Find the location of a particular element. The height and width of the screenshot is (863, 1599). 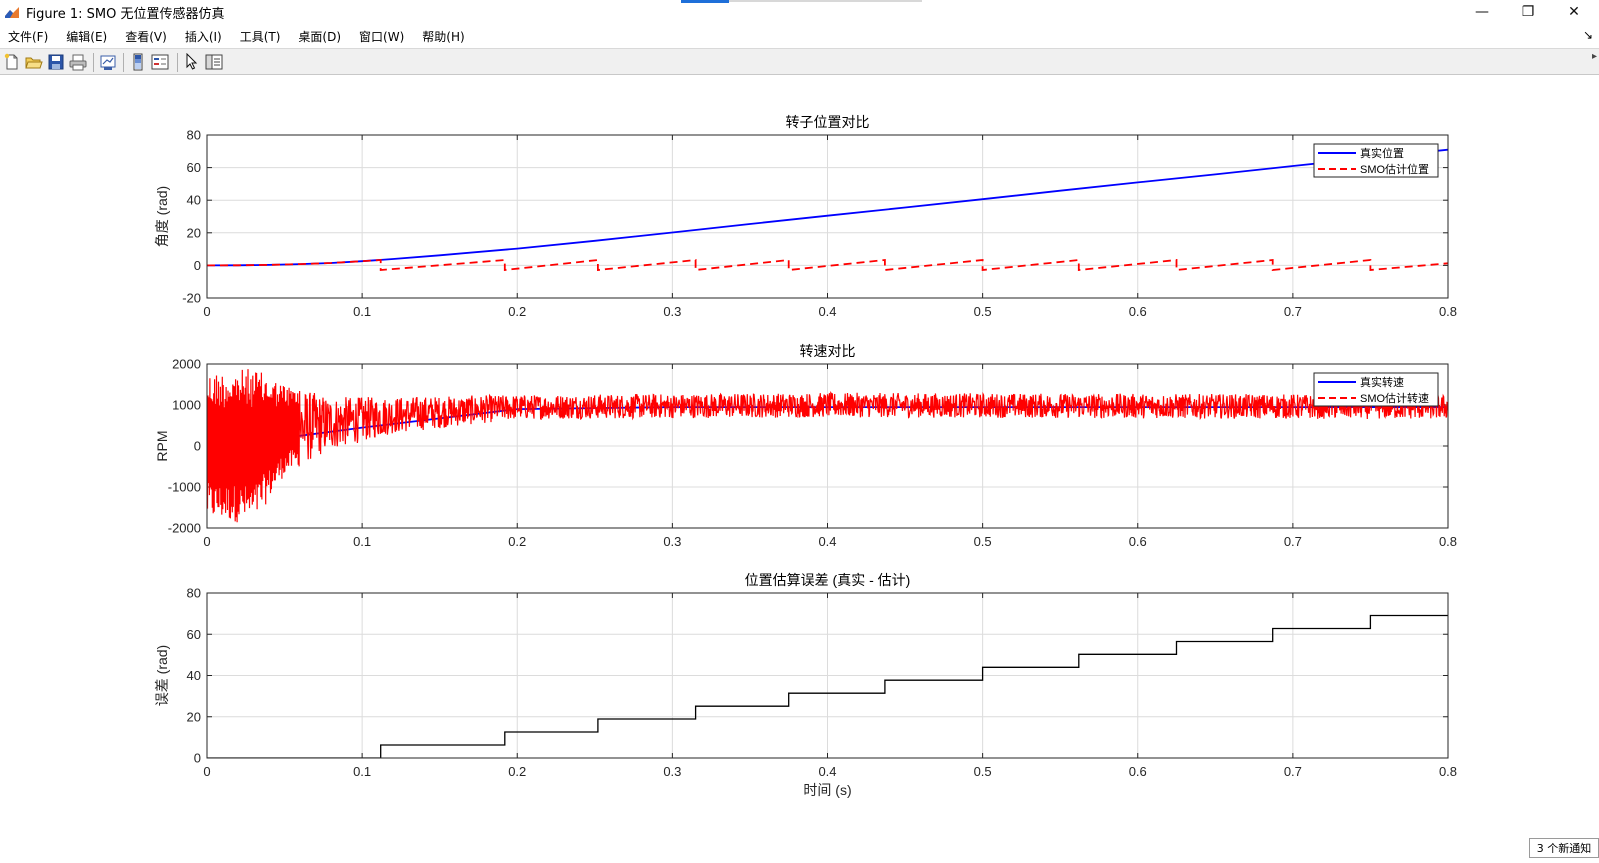

menu-window: 窗口(W) is located at coordinates (382, 36).